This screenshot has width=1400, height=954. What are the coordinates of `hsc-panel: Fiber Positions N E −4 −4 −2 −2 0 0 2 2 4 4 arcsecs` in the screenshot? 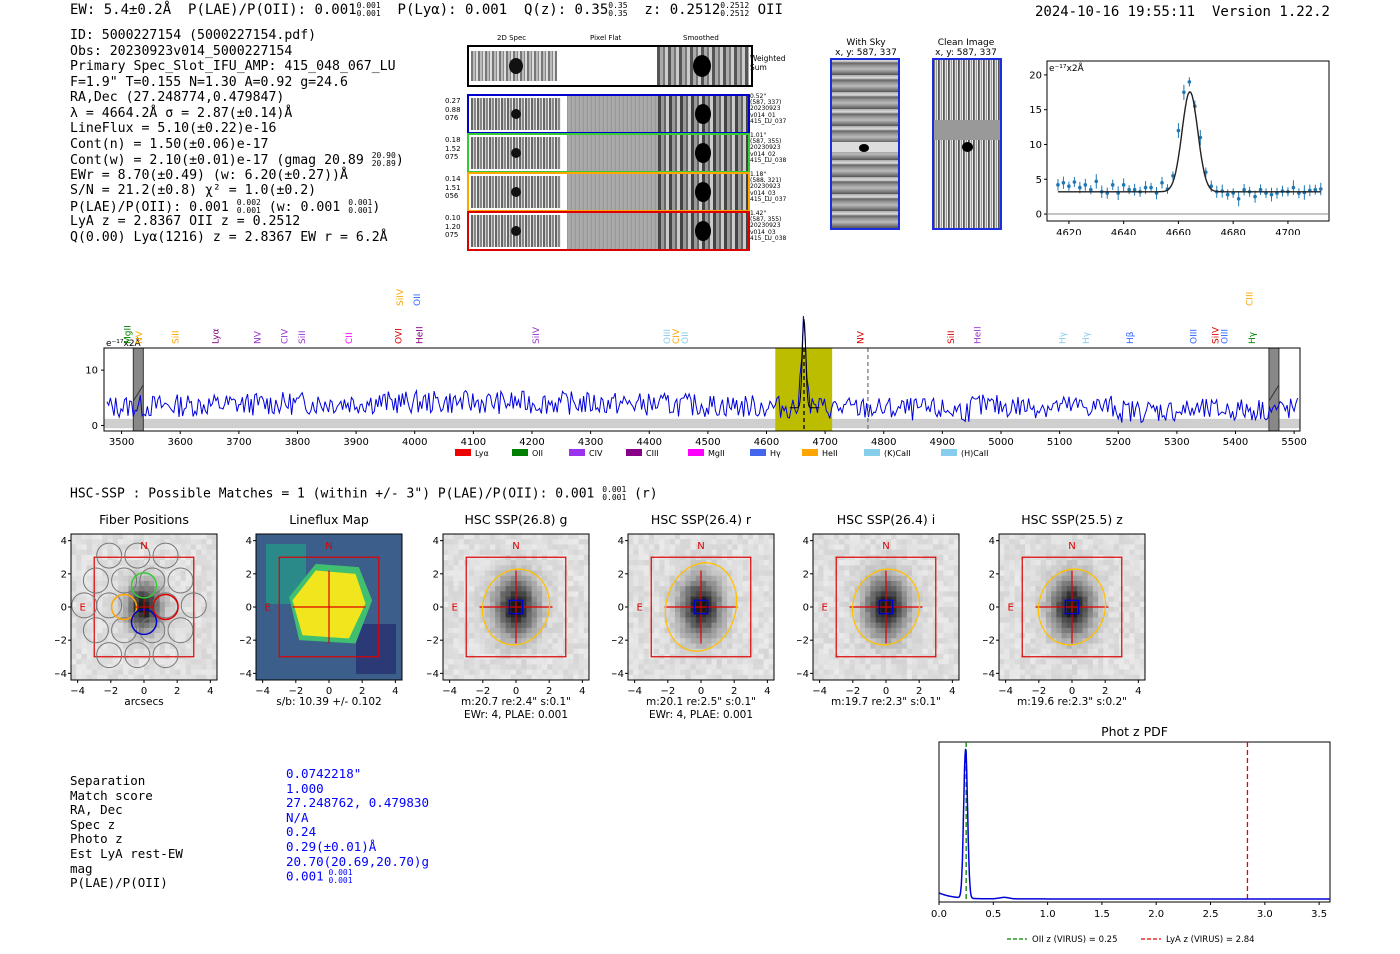 It's located at (144, 619).